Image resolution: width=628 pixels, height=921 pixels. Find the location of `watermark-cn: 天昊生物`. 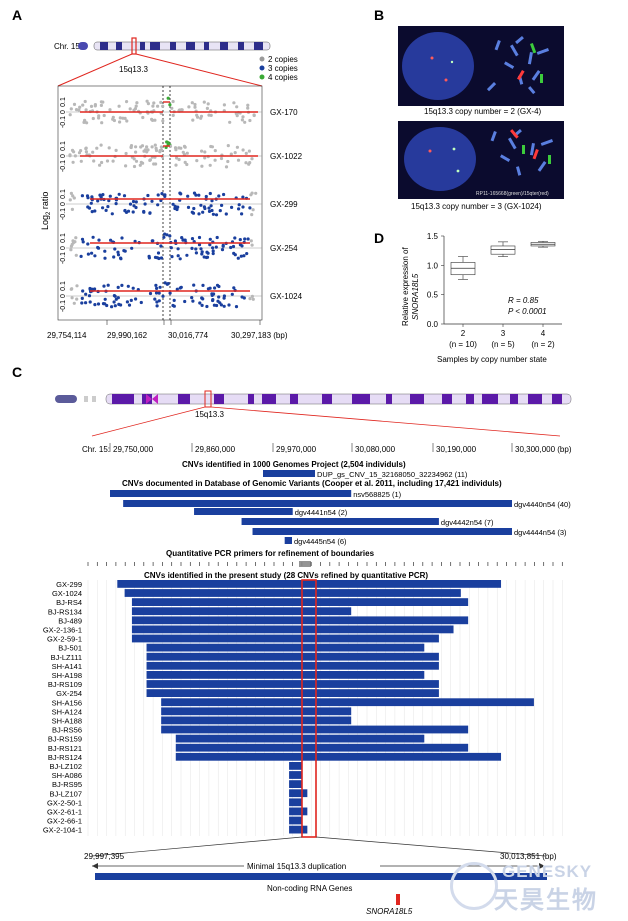

watermark-cn: 天昊生物 is located at coordinates (546, 900).